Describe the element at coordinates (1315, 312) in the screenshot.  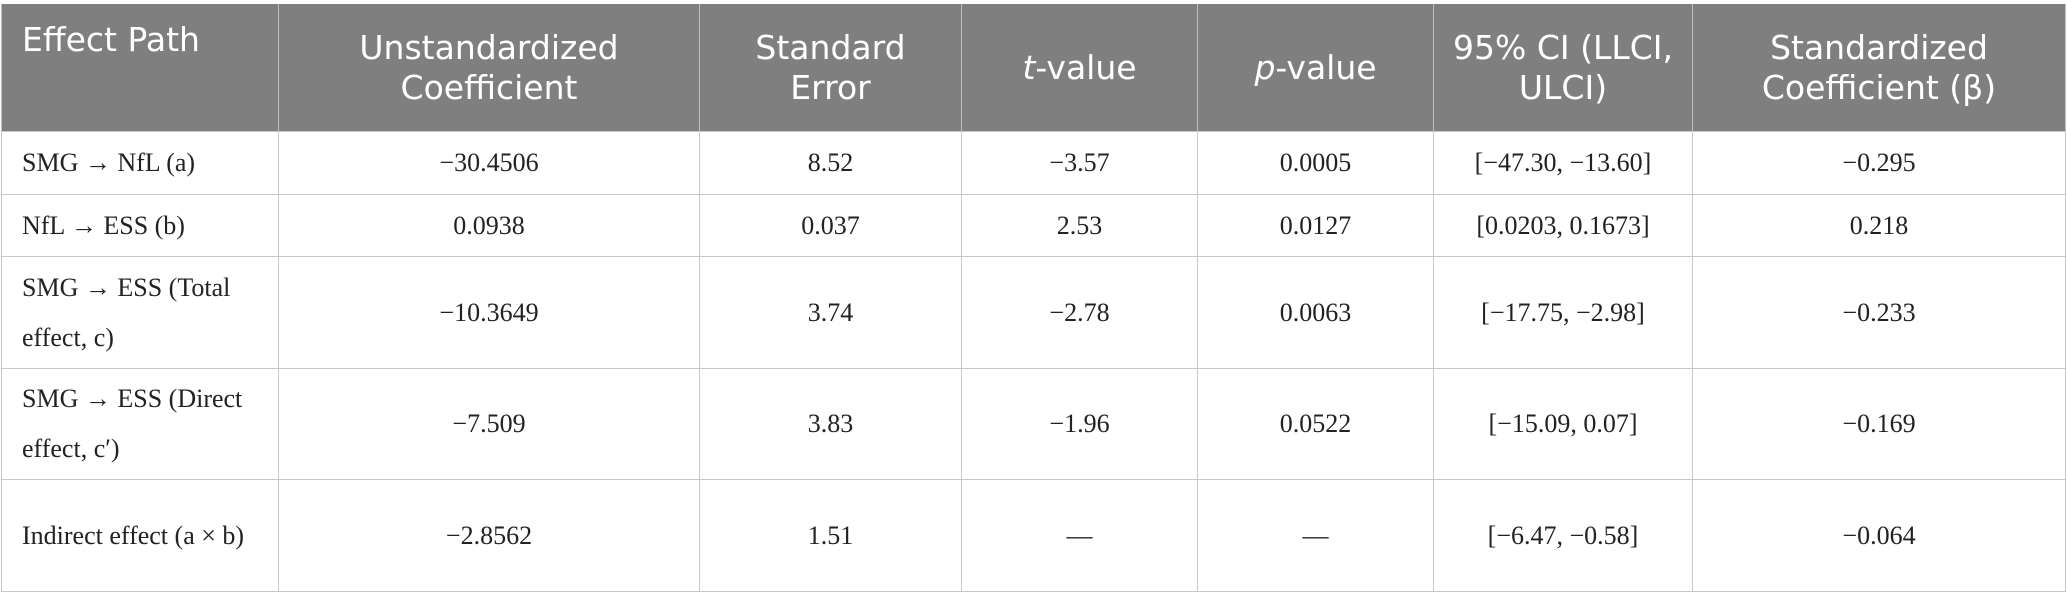
I see `table-cell: 0.0063` at that location.